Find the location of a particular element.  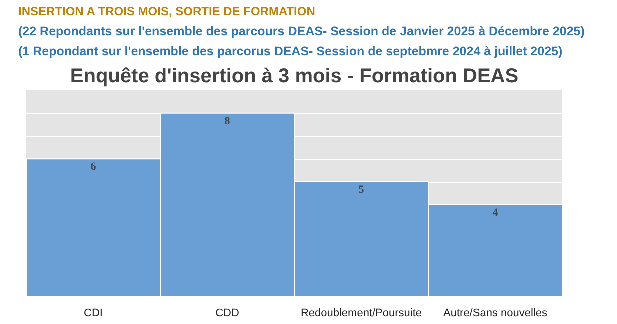

data-label: 5 is located at coordinates (361, 190).